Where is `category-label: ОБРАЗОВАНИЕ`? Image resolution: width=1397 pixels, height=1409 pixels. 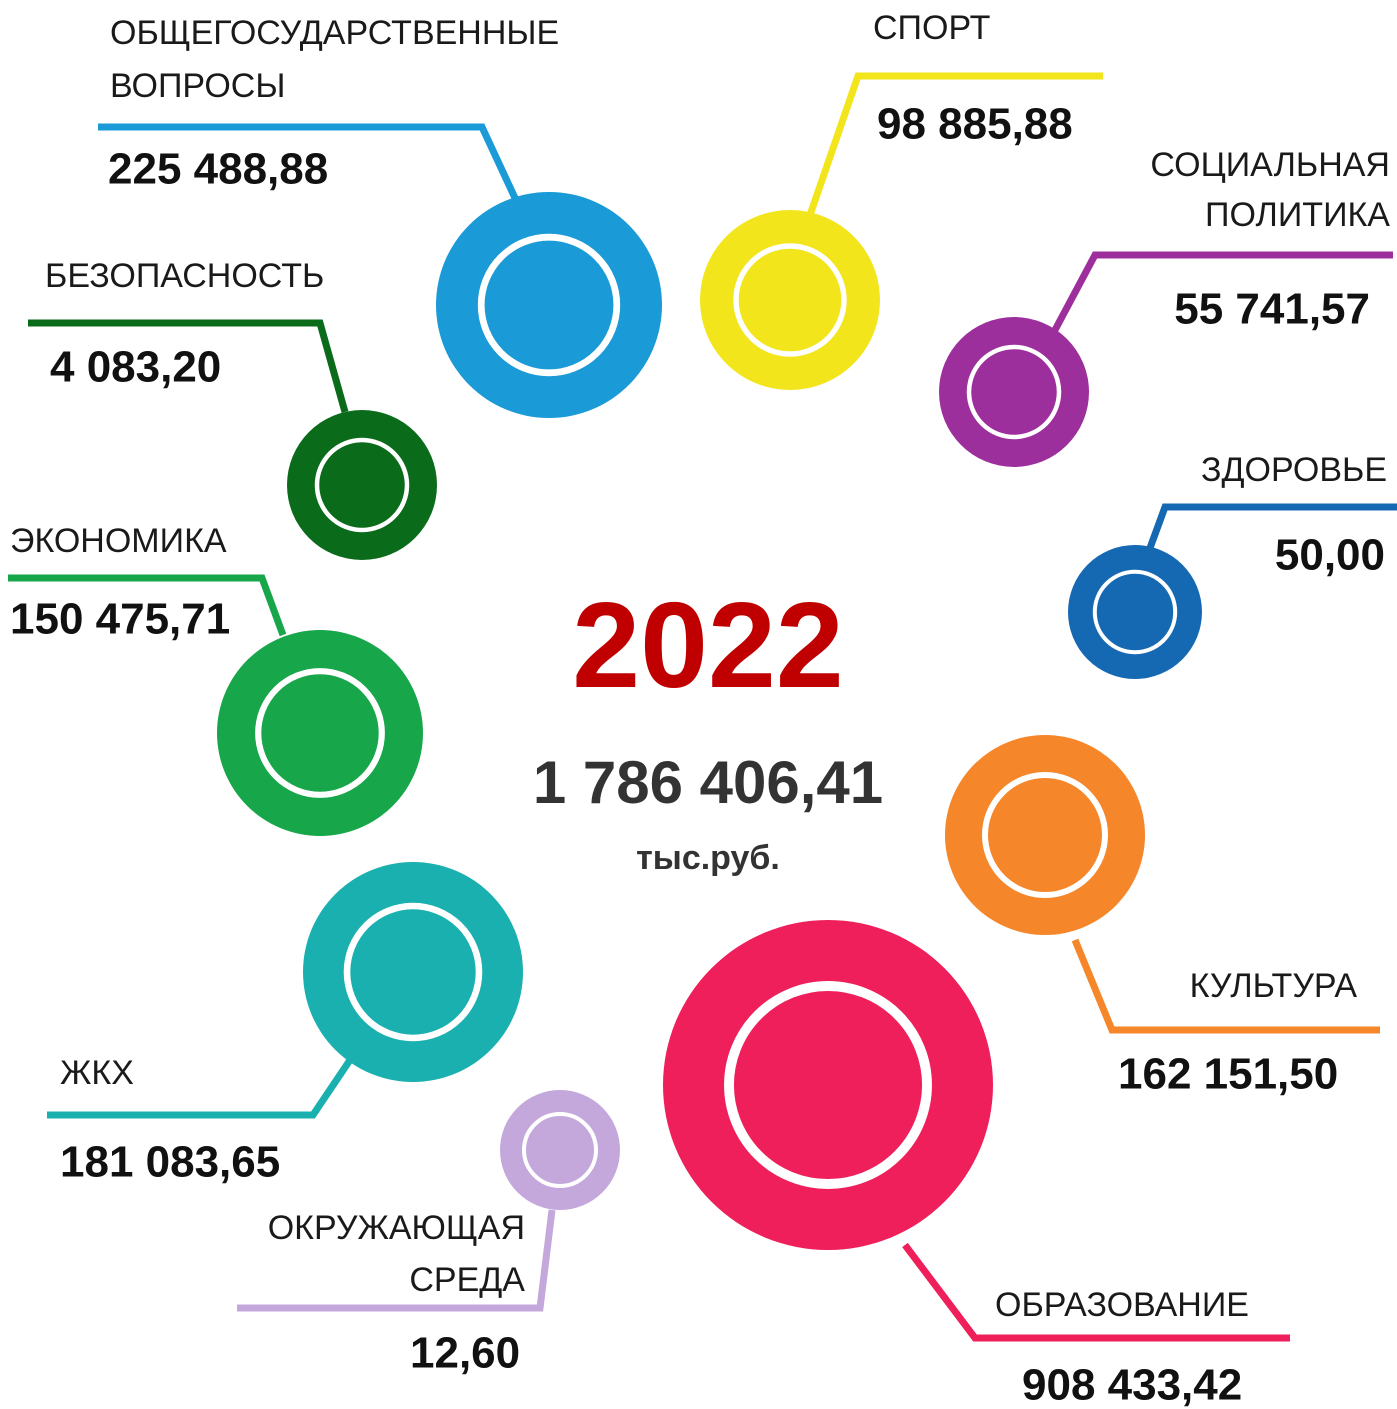 category-label: ОБРАЗОВАНИЕ is located at coordinates (1122, 1305).